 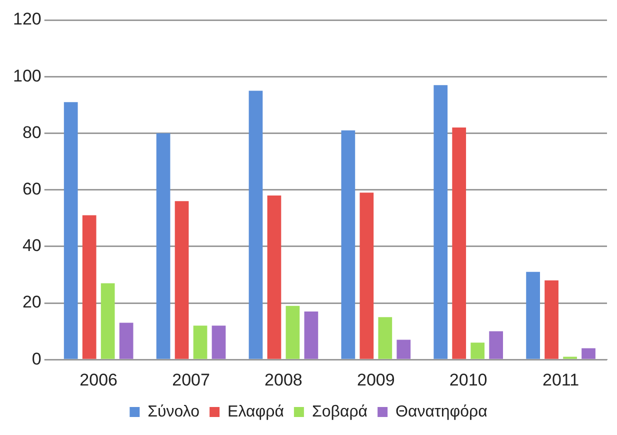 What do you see at coordinates (32, 188) in the screenshot?
I see `y-tick-label: 60` at bounding box center [32, 188].